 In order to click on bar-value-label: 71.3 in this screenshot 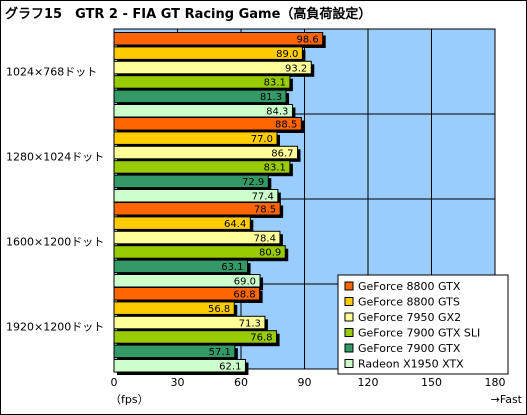, I will do `click(250, 323)`.